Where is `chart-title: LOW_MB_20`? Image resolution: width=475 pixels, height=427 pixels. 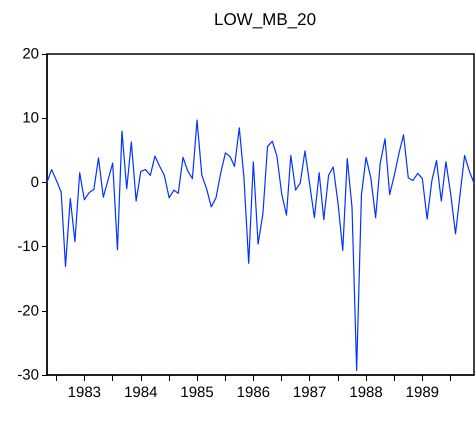
chart-title: LOW_MB_20 is located at coordinates (265, 19).